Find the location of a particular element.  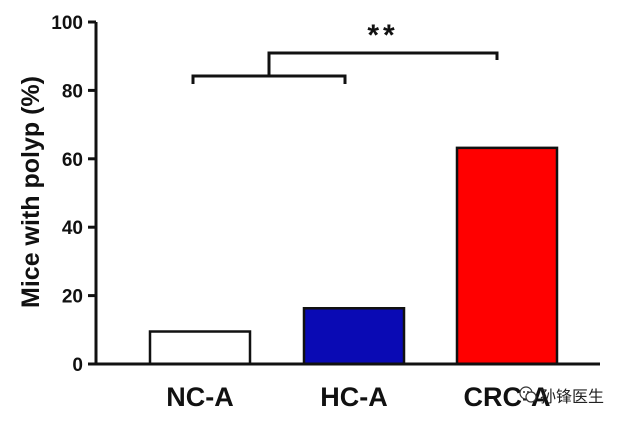

watermark: 孙锋医生 is located at coordinates (561, 396).